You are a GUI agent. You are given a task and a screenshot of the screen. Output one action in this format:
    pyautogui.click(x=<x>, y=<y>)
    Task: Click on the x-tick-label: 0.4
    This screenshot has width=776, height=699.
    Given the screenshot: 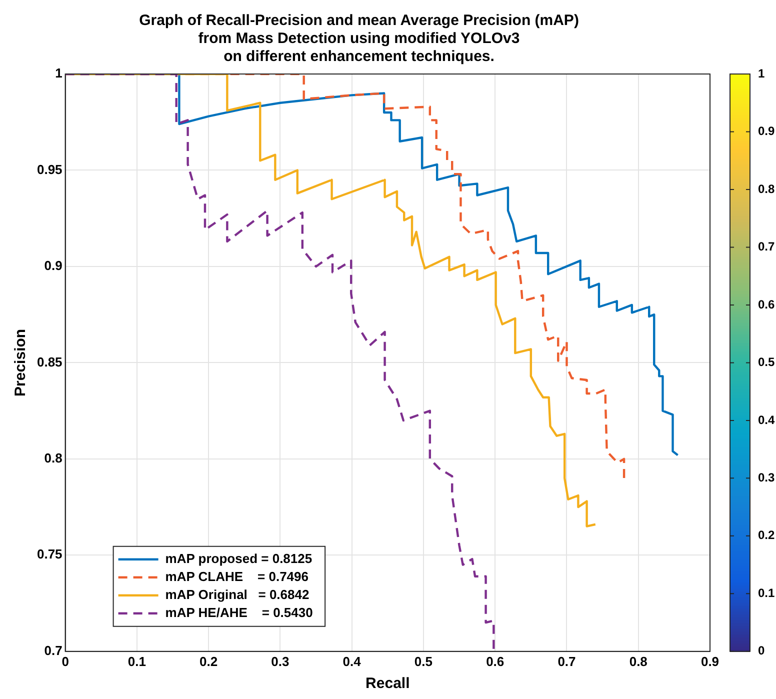 What is the action you would take?
    pyautogui.click(x=352, y=661)
    